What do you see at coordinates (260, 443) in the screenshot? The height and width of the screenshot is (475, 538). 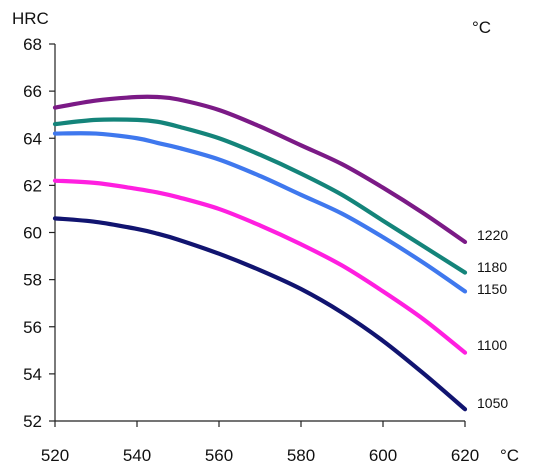 I see `x-axis-ticks: 520 540 560 580 600 620` at bounding box center [260, 443].